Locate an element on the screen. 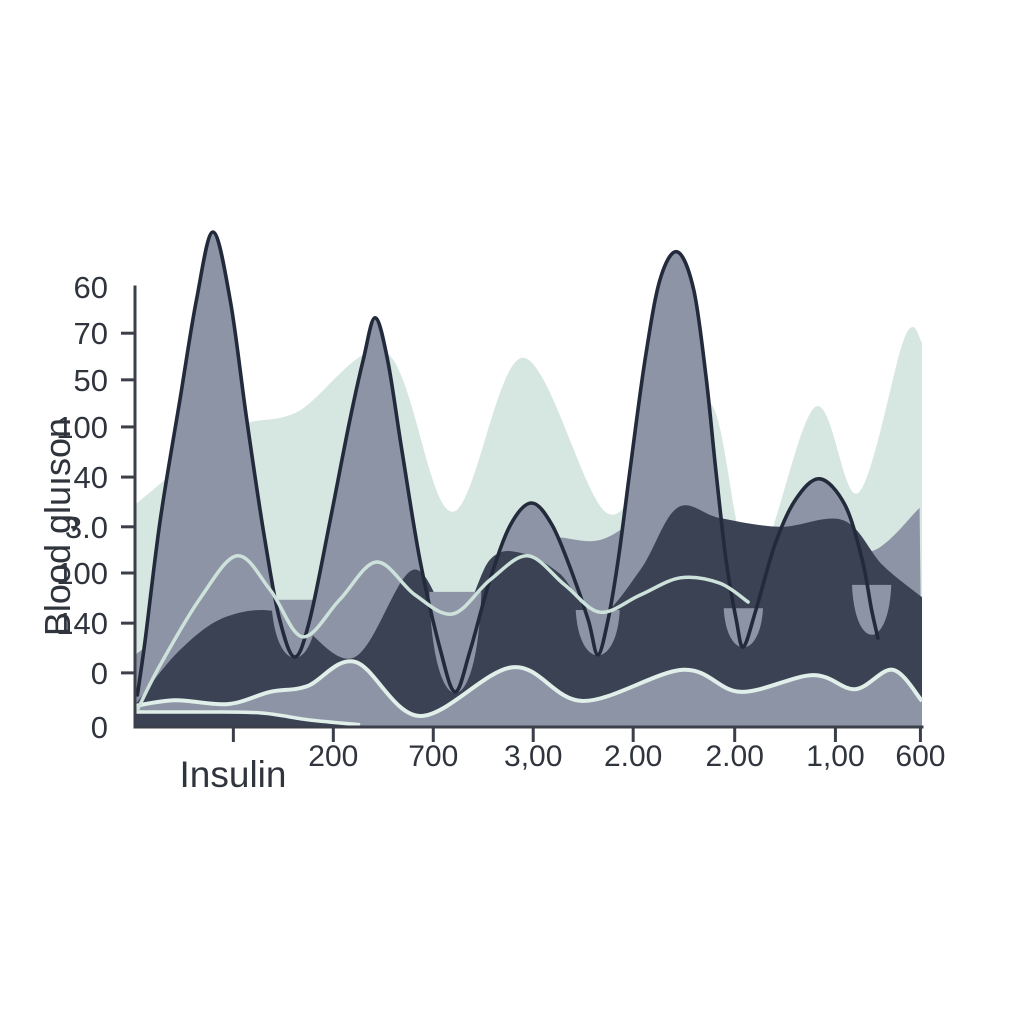 Image resolution: width=1024 pixels, height=1024 pixels. tick-label: 700 is located at coordinates (433, 756).